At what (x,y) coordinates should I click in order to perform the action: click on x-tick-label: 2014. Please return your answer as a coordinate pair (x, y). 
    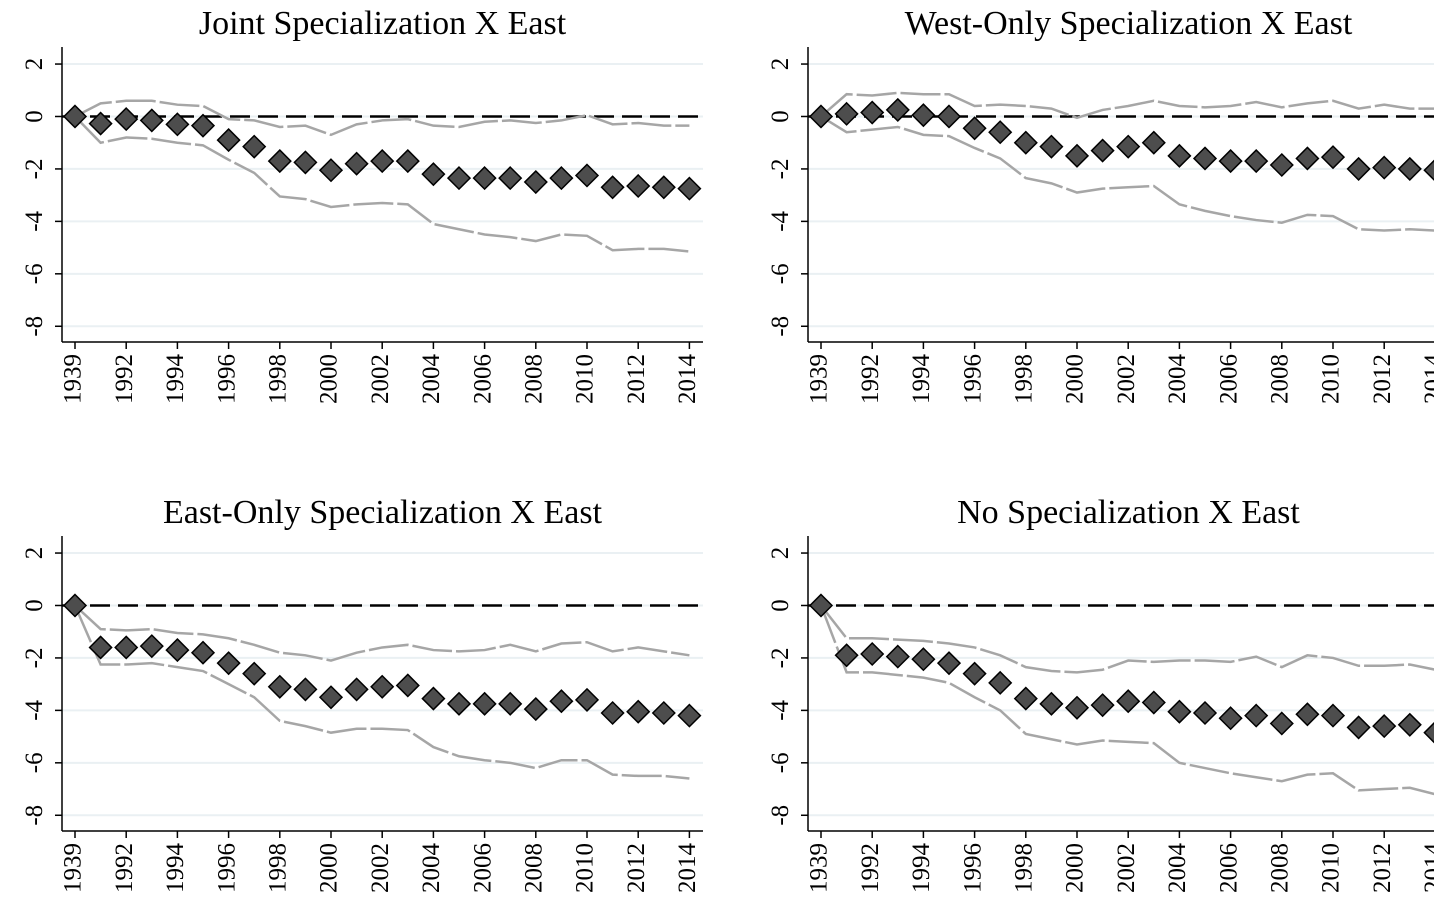
    Looking at the image, I should click on (1427, 868).